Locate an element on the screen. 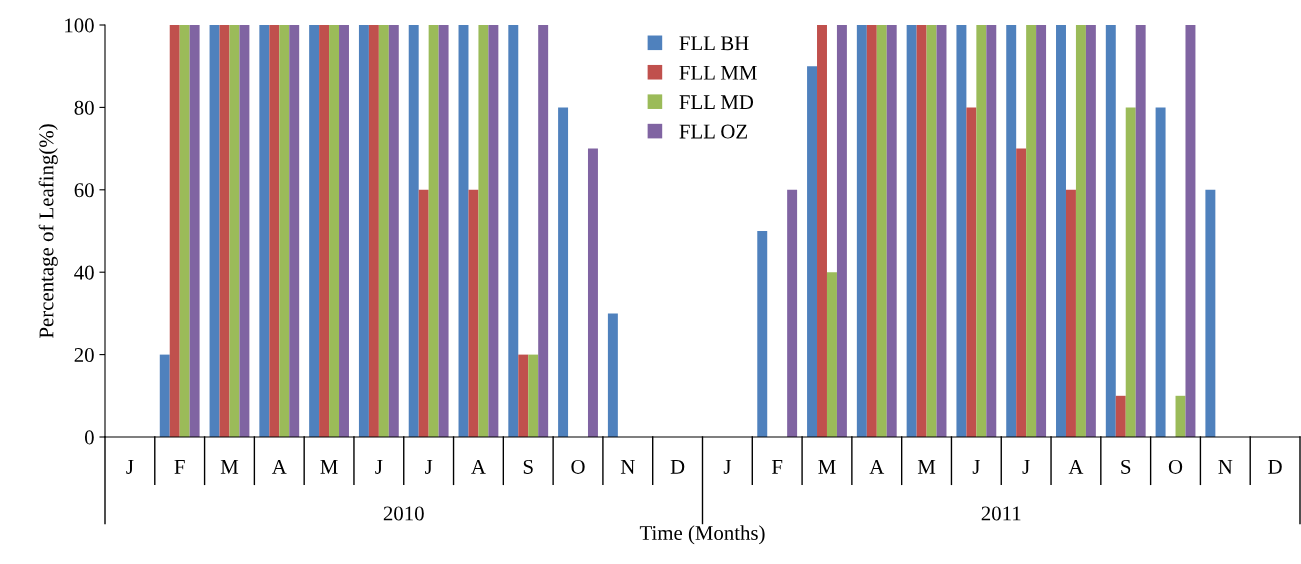  x-axis-title: Time (Months) is located at coordinates (702, 535).